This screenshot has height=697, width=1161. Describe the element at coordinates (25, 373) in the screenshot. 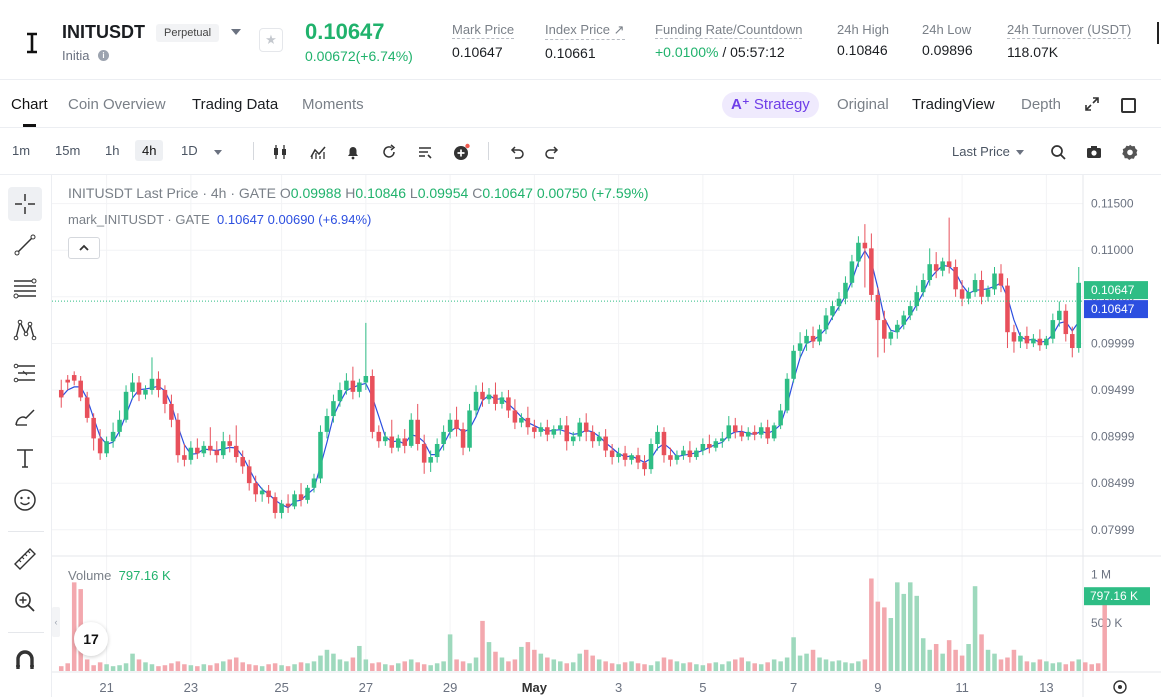

I see `prediction-tool` at that location.